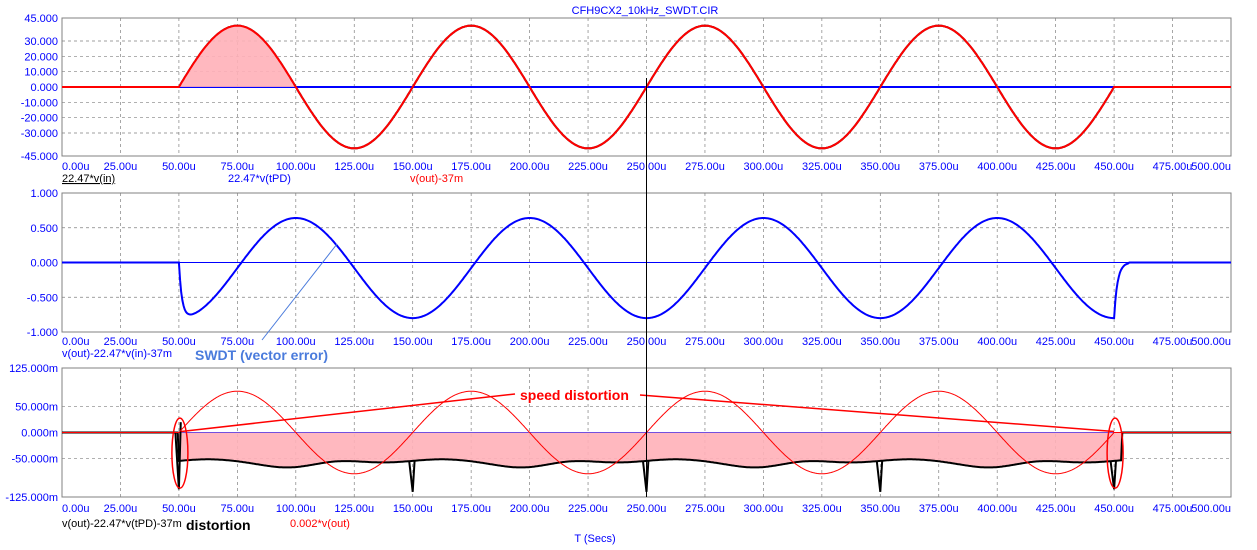  I want to click on y-tick-label: 30.000, so click(41, 42).